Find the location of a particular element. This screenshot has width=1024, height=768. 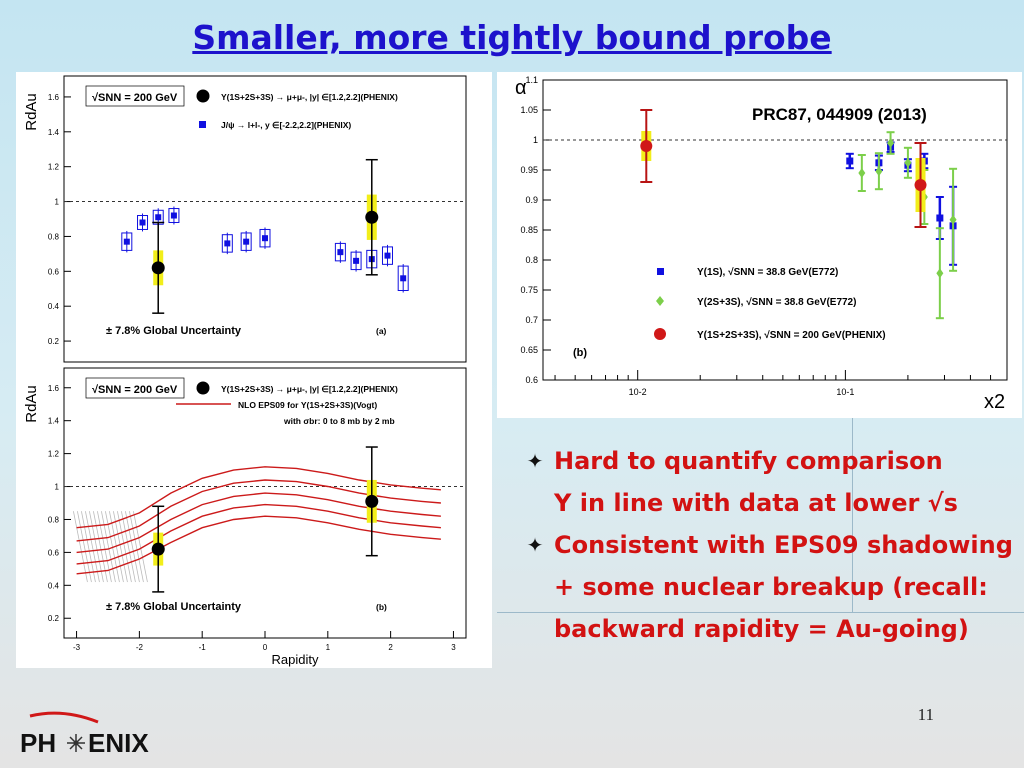

x-tick-label: 3 is located at coordinates (453, 647).